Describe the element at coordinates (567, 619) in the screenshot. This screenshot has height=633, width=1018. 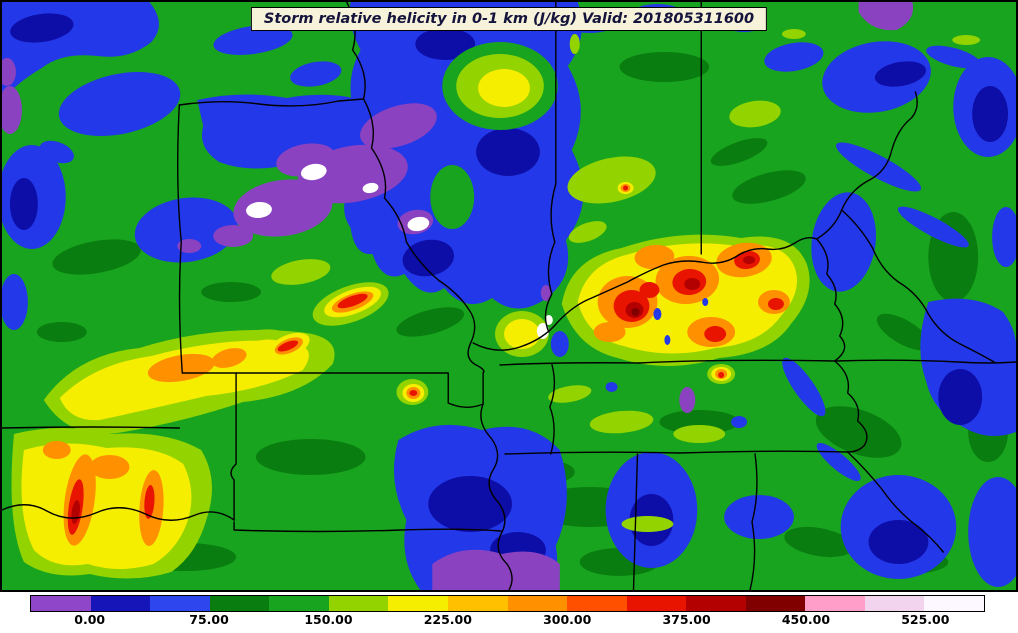
I see `colorbar-tick-label: 300.00` at that location.